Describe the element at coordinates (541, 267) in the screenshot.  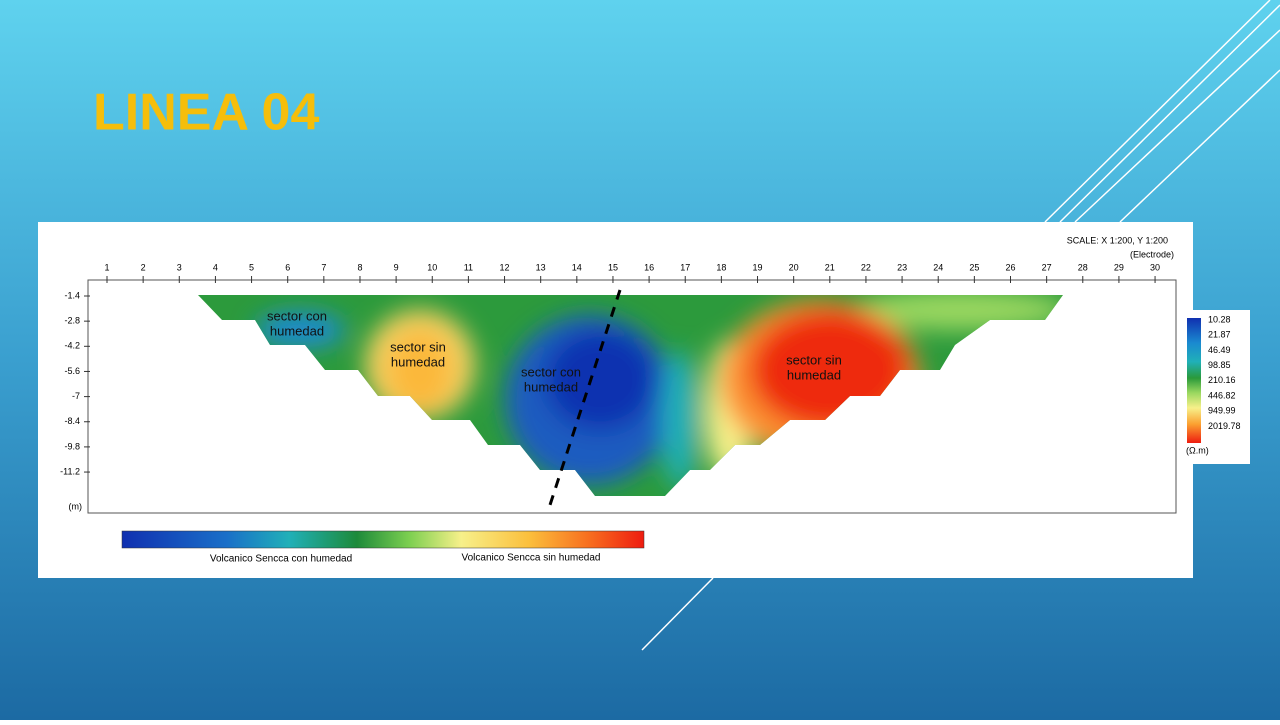
I see `electrode-tick-label: 13` at that location.